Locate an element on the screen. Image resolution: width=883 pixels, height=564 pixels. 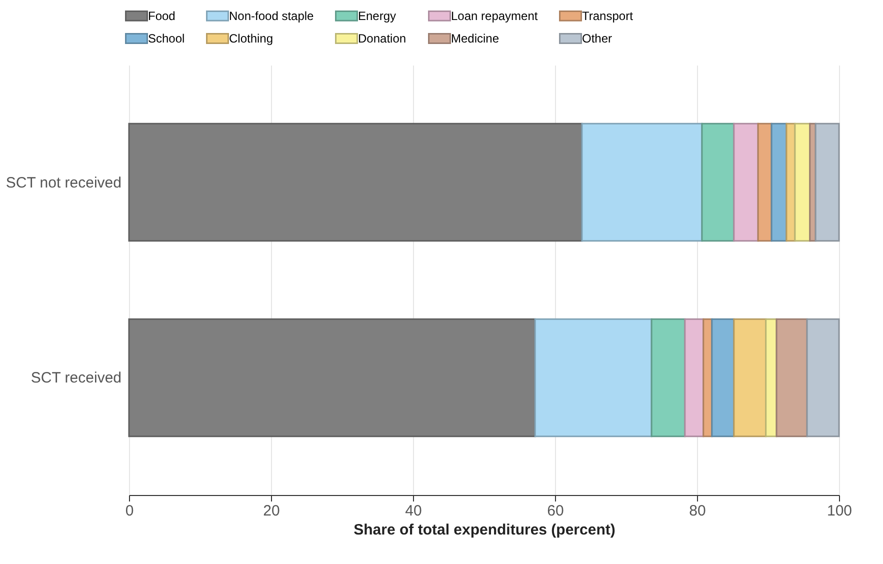
x-tick-label: 80 is located at coordinates (697, 511).